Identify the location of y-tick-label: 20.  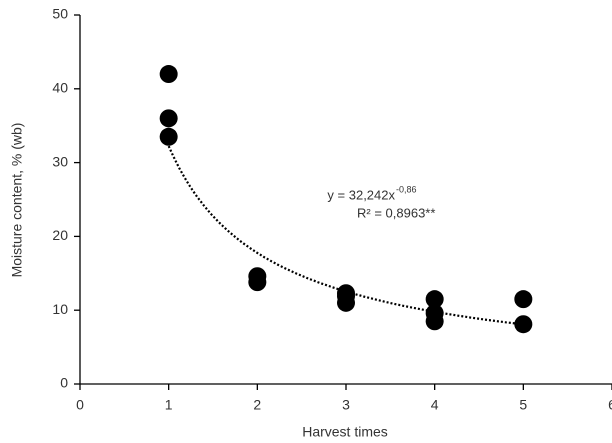
(60, 235).